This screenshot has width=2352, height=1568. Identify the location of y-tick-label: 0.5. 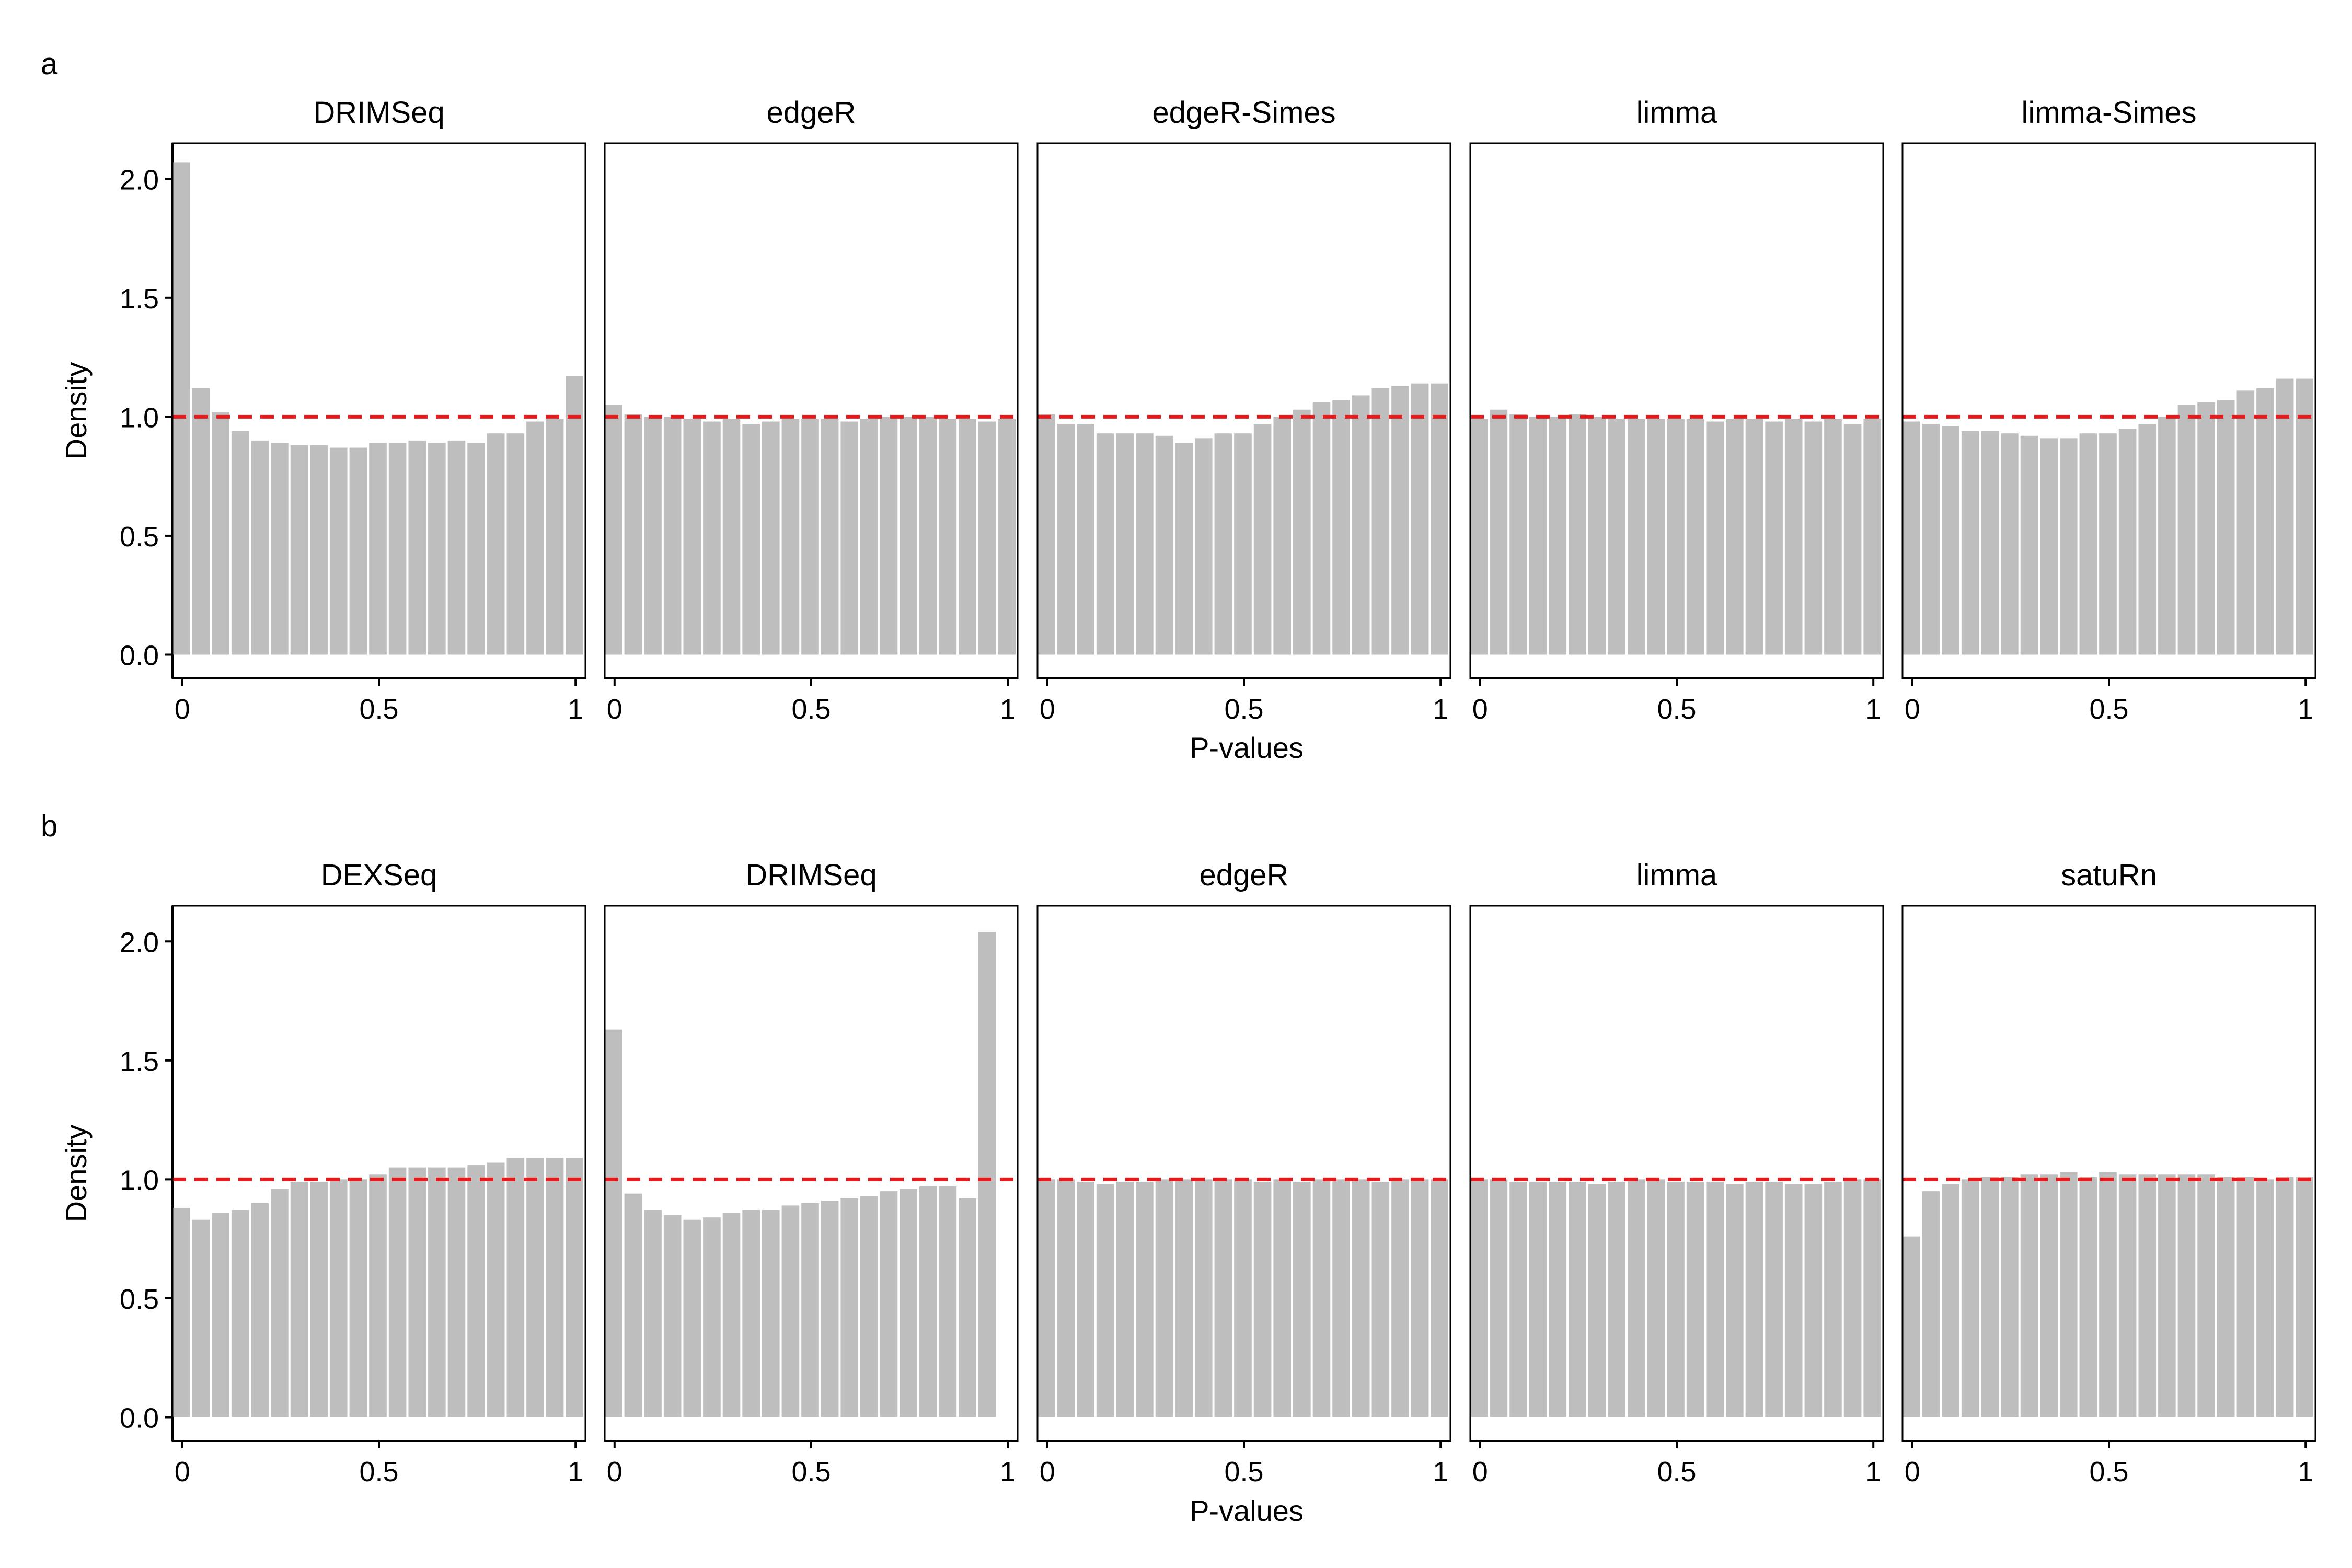
(139, 536).